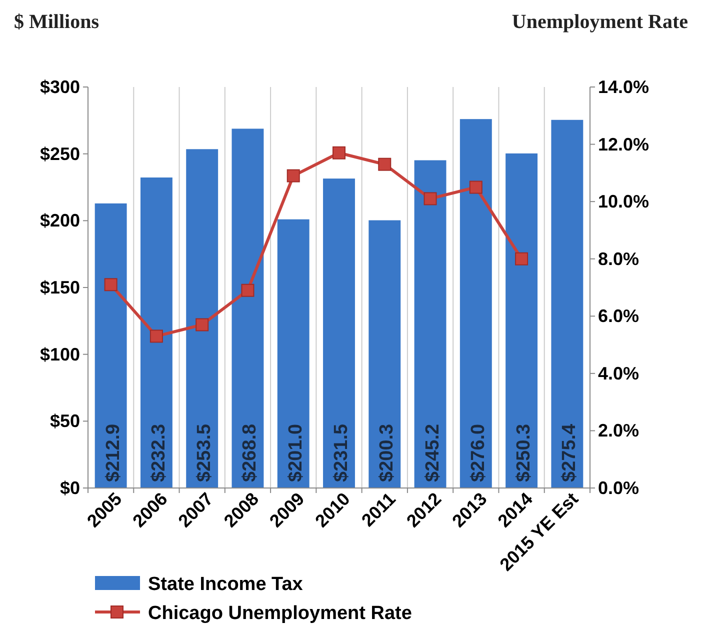 This screenshot has height=631, width=703. What do you see at coordinates (250, 453) in the screenshot?
I see `data-label: $268.8` at bounding box center [250, 453].